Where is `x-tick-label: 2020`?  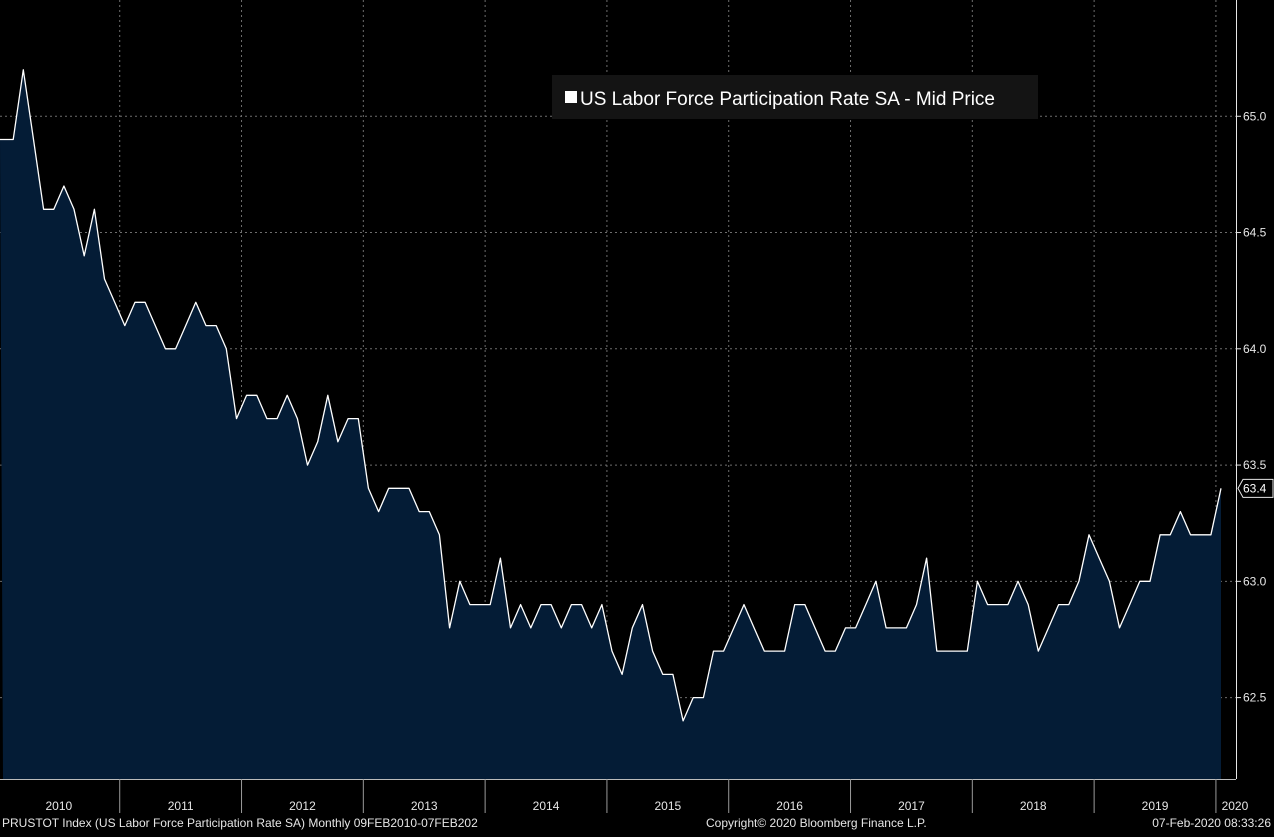 x-tick-label: 2020 is located at coordinates (1235, 806).